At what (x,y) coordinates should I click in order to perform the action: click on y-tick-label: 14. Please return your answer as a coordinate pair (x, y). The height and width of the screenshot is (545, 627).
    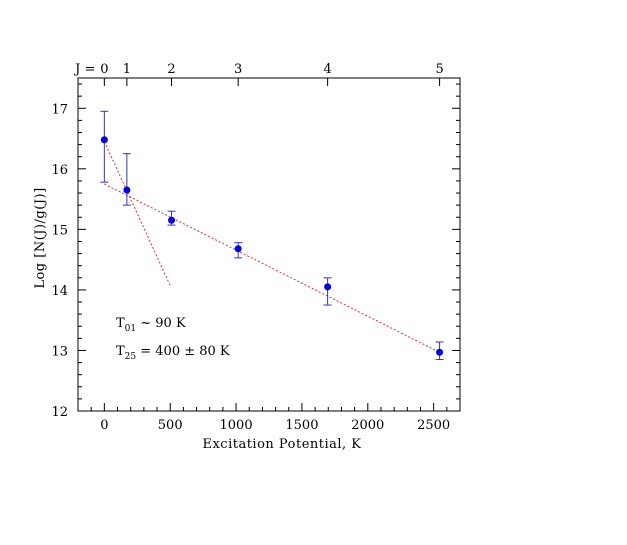
    Looking at the image, I should click on (59, 291).